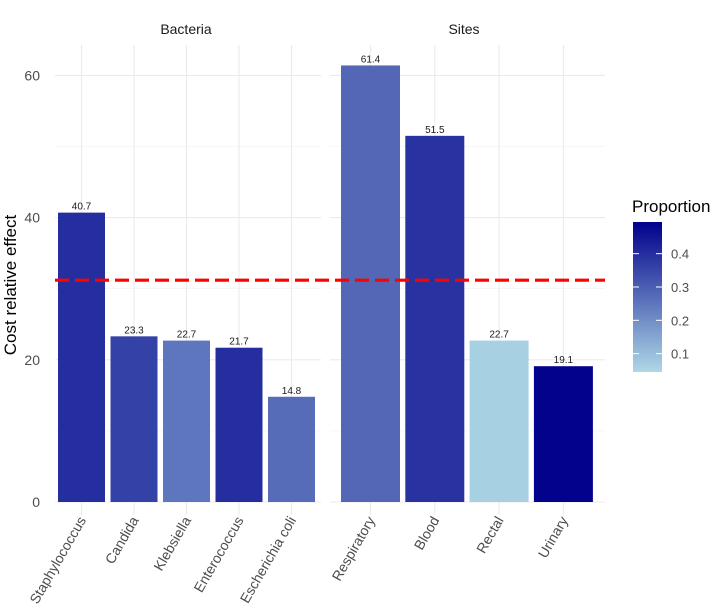 This screenshot has height=615, width=720. What do you see at coordinates (435, 130) in the screenshot?
I see `bar-value-label: 51.5` at bounding box center [435, 130].